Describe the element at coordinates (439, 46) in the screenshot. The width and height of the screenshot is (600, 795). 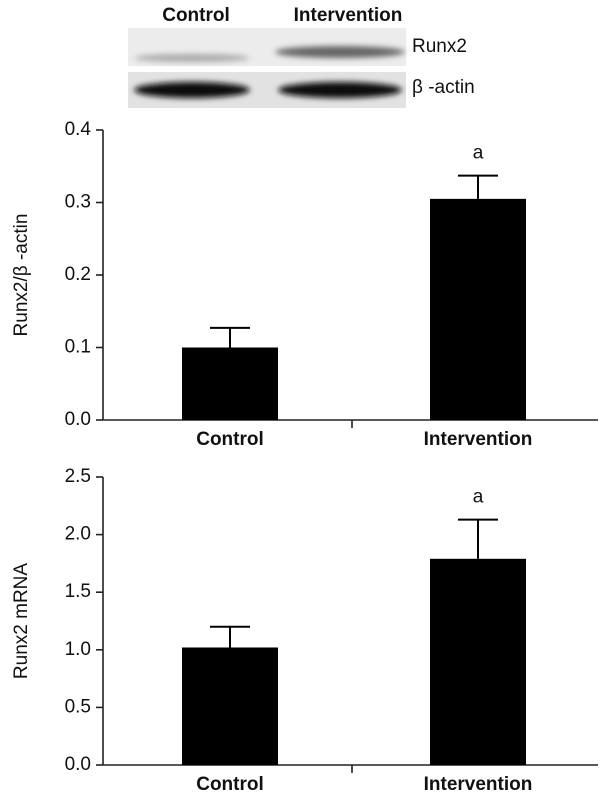
I see `blot-row-label: Runx2` at that location.